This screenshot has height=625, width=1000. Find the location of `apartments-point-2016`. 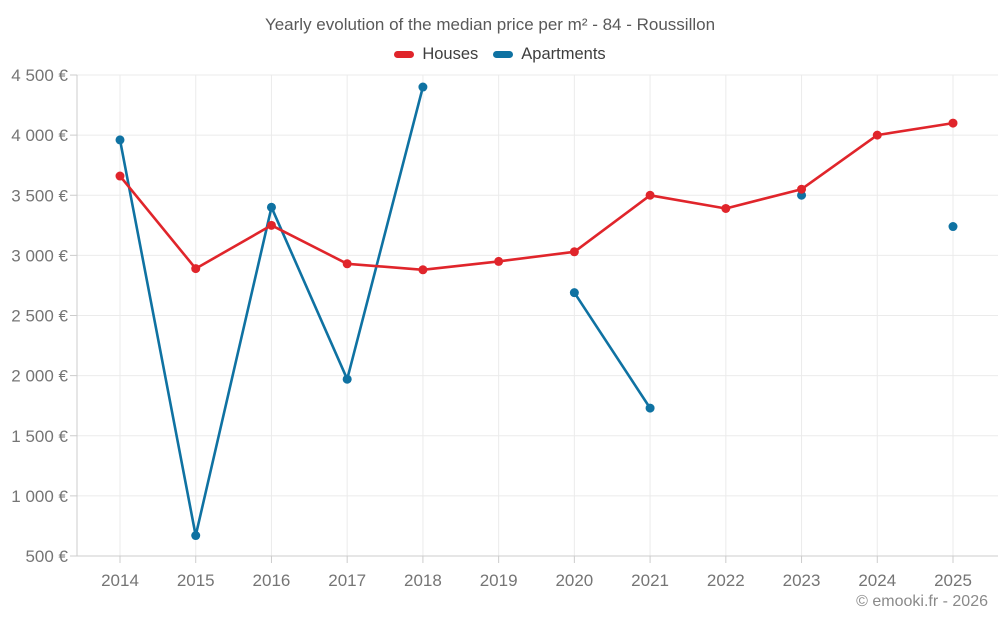

apartments-point-2016 is located at coordinates (271, 207).